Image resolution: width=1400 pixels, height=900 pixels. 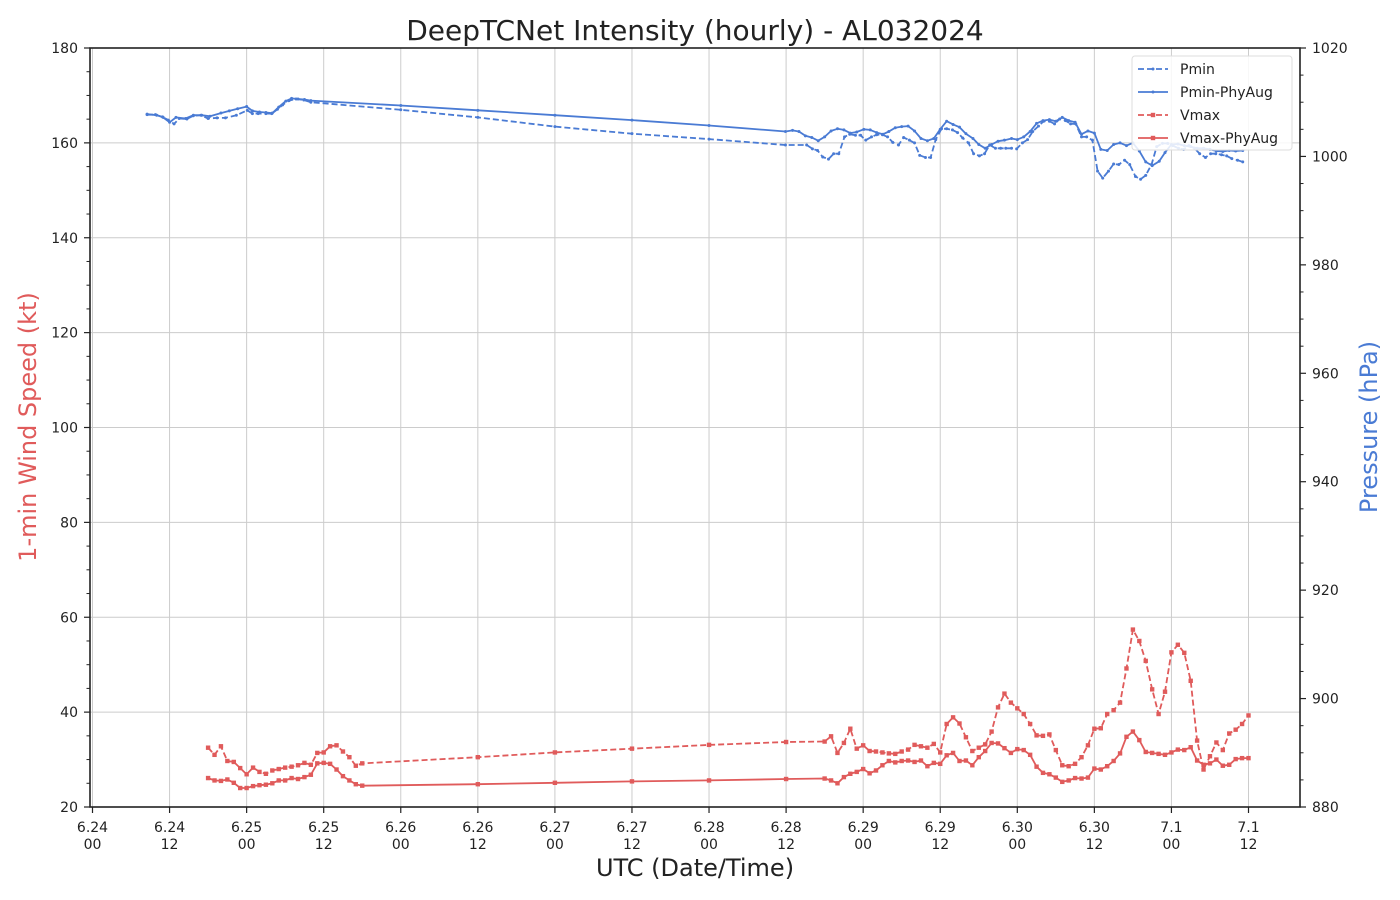 What do you see at coordinates (93, 845) in the screenshot?
I see `x-tick-label-time: 00` at bounding box center [93, 845].